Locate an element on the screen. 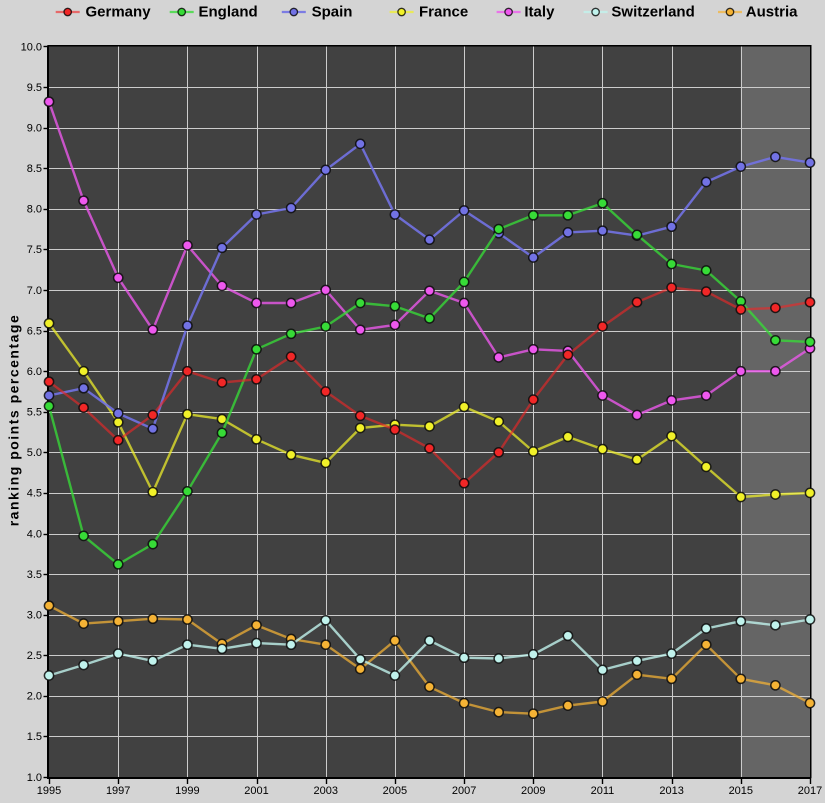 This screenshot has height=803, width=825. svg-text: 1.0 is located at coordinates (34, 778).